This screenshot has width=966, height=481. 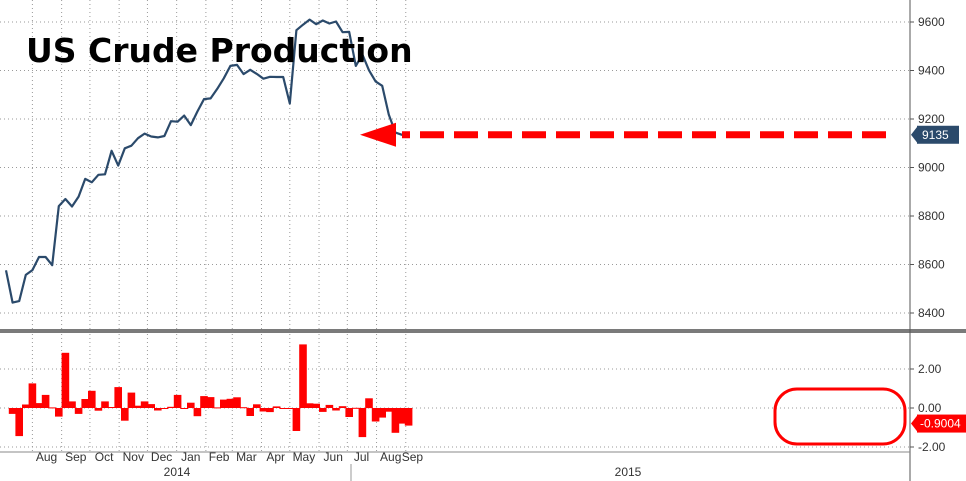 I want to click on x-month-label: Dec, so click(x=161, y=457).